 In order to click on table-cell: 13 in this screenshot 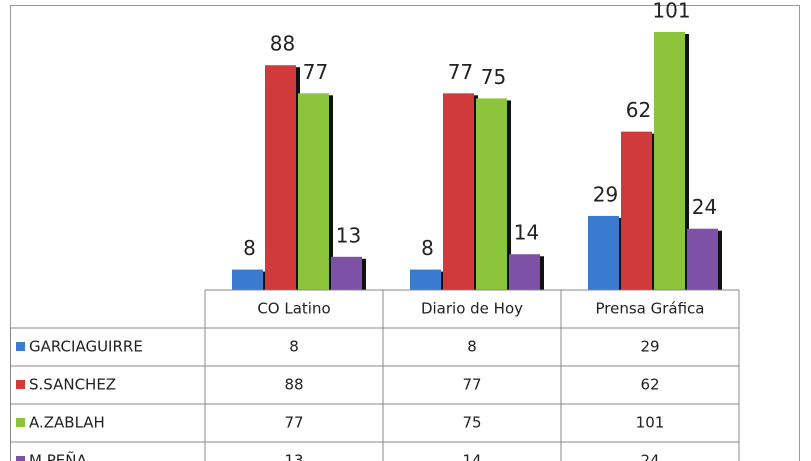, I will do `click(293, 456)`.